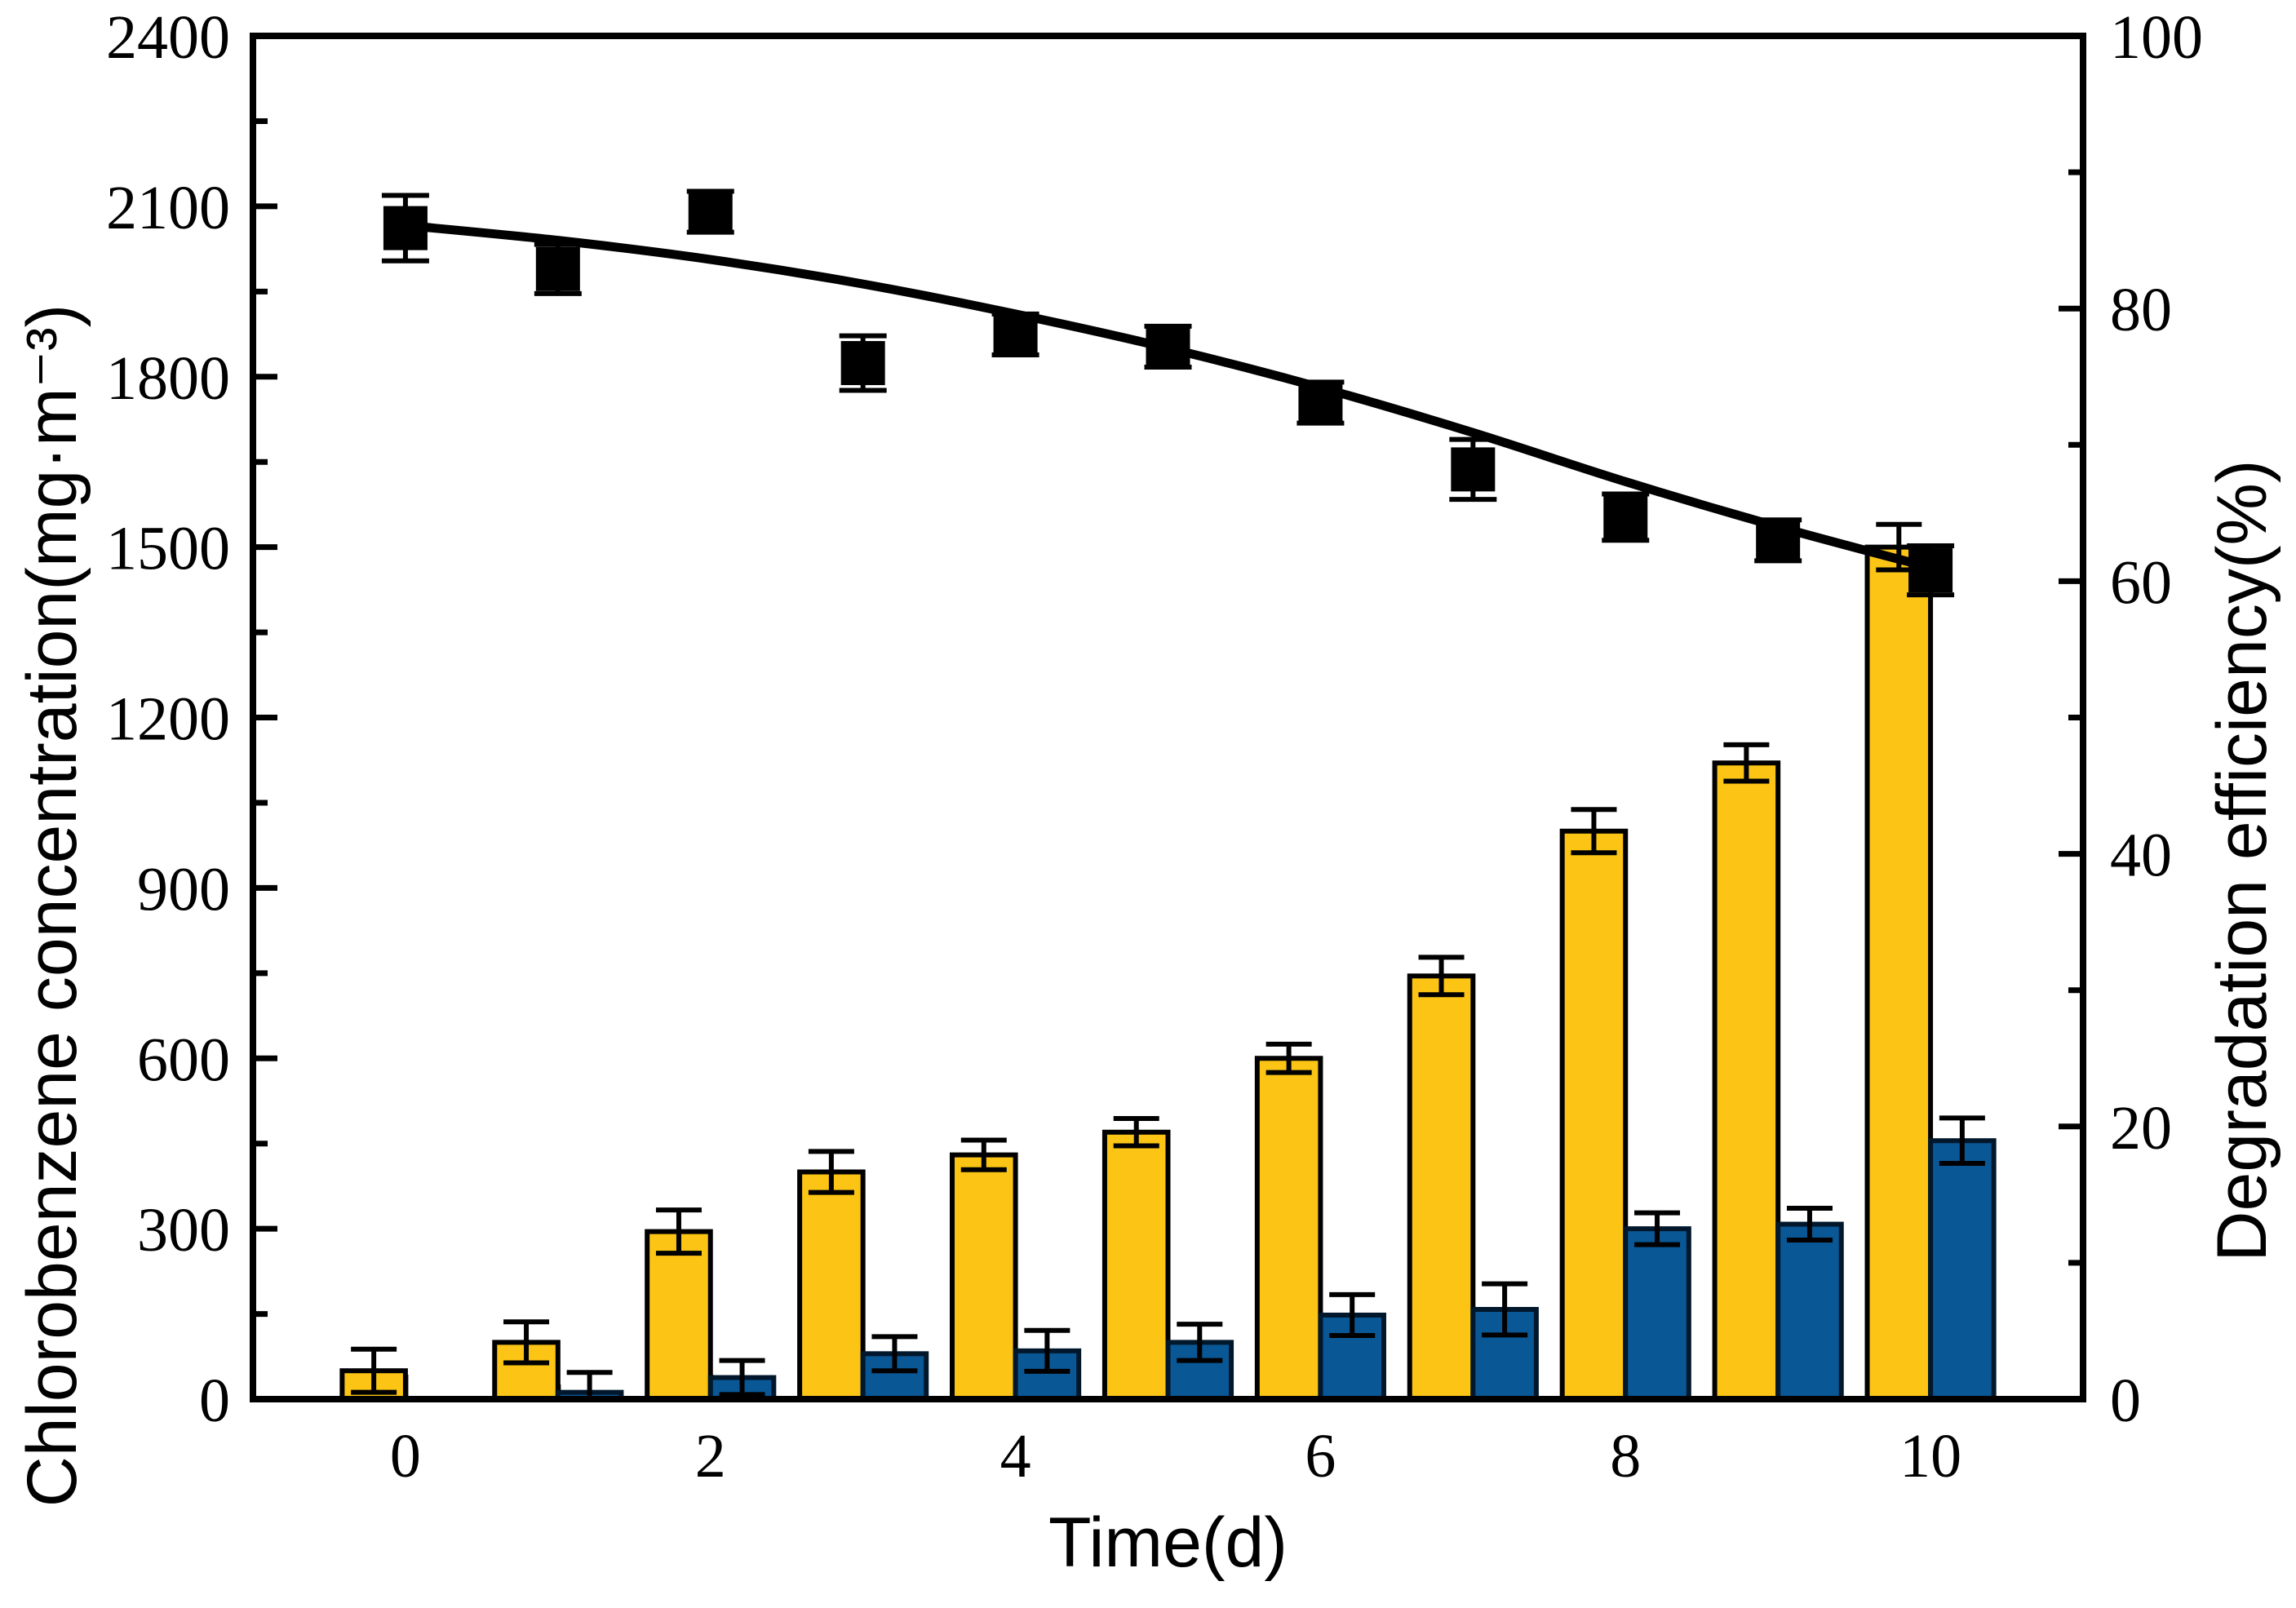 This screenshot has height=1608, width=2296. I want to click on left-axis-tick-label: 900, so click(183, 889).